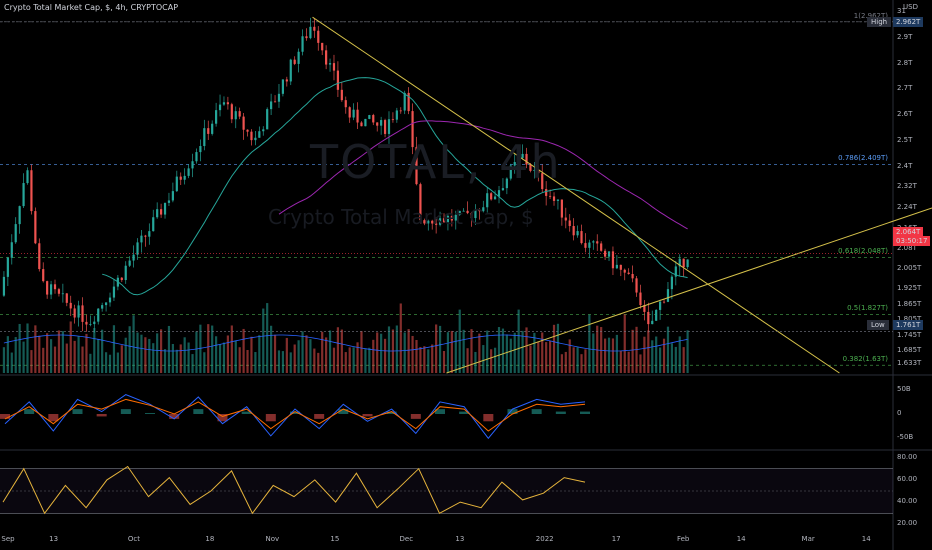  What do you see at coordinates (616, 539) in the screenshot?
I see `time-tick-label: 17` at bounding box center [616, 539].